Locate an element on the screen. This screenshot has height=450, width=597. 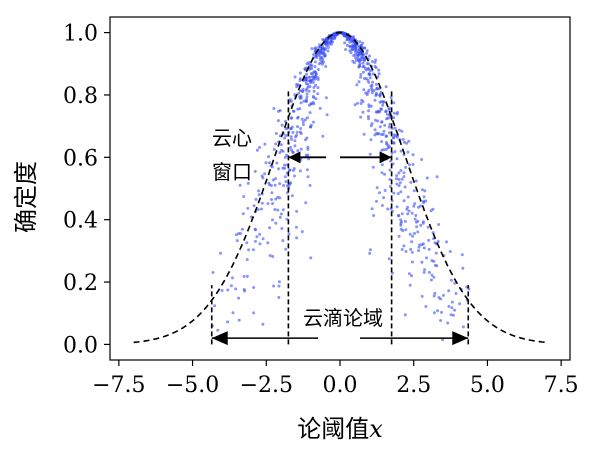
core-arrow-right is located at coordinates (385, 157).